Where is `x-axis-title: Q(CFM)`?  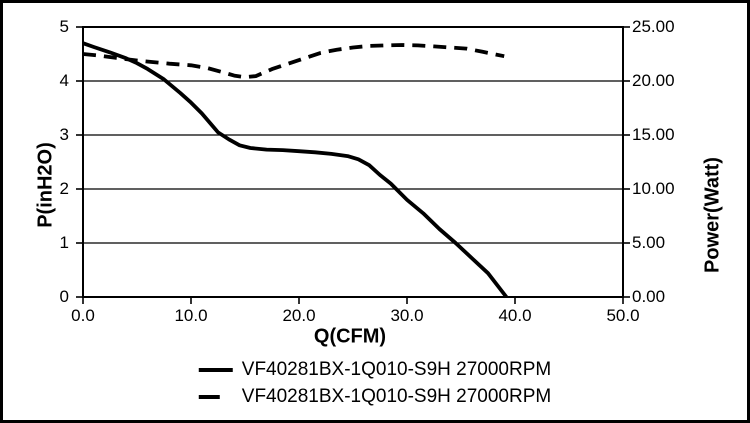 x-axis-title: Q(CFM) is located at coordinates (350, 336).